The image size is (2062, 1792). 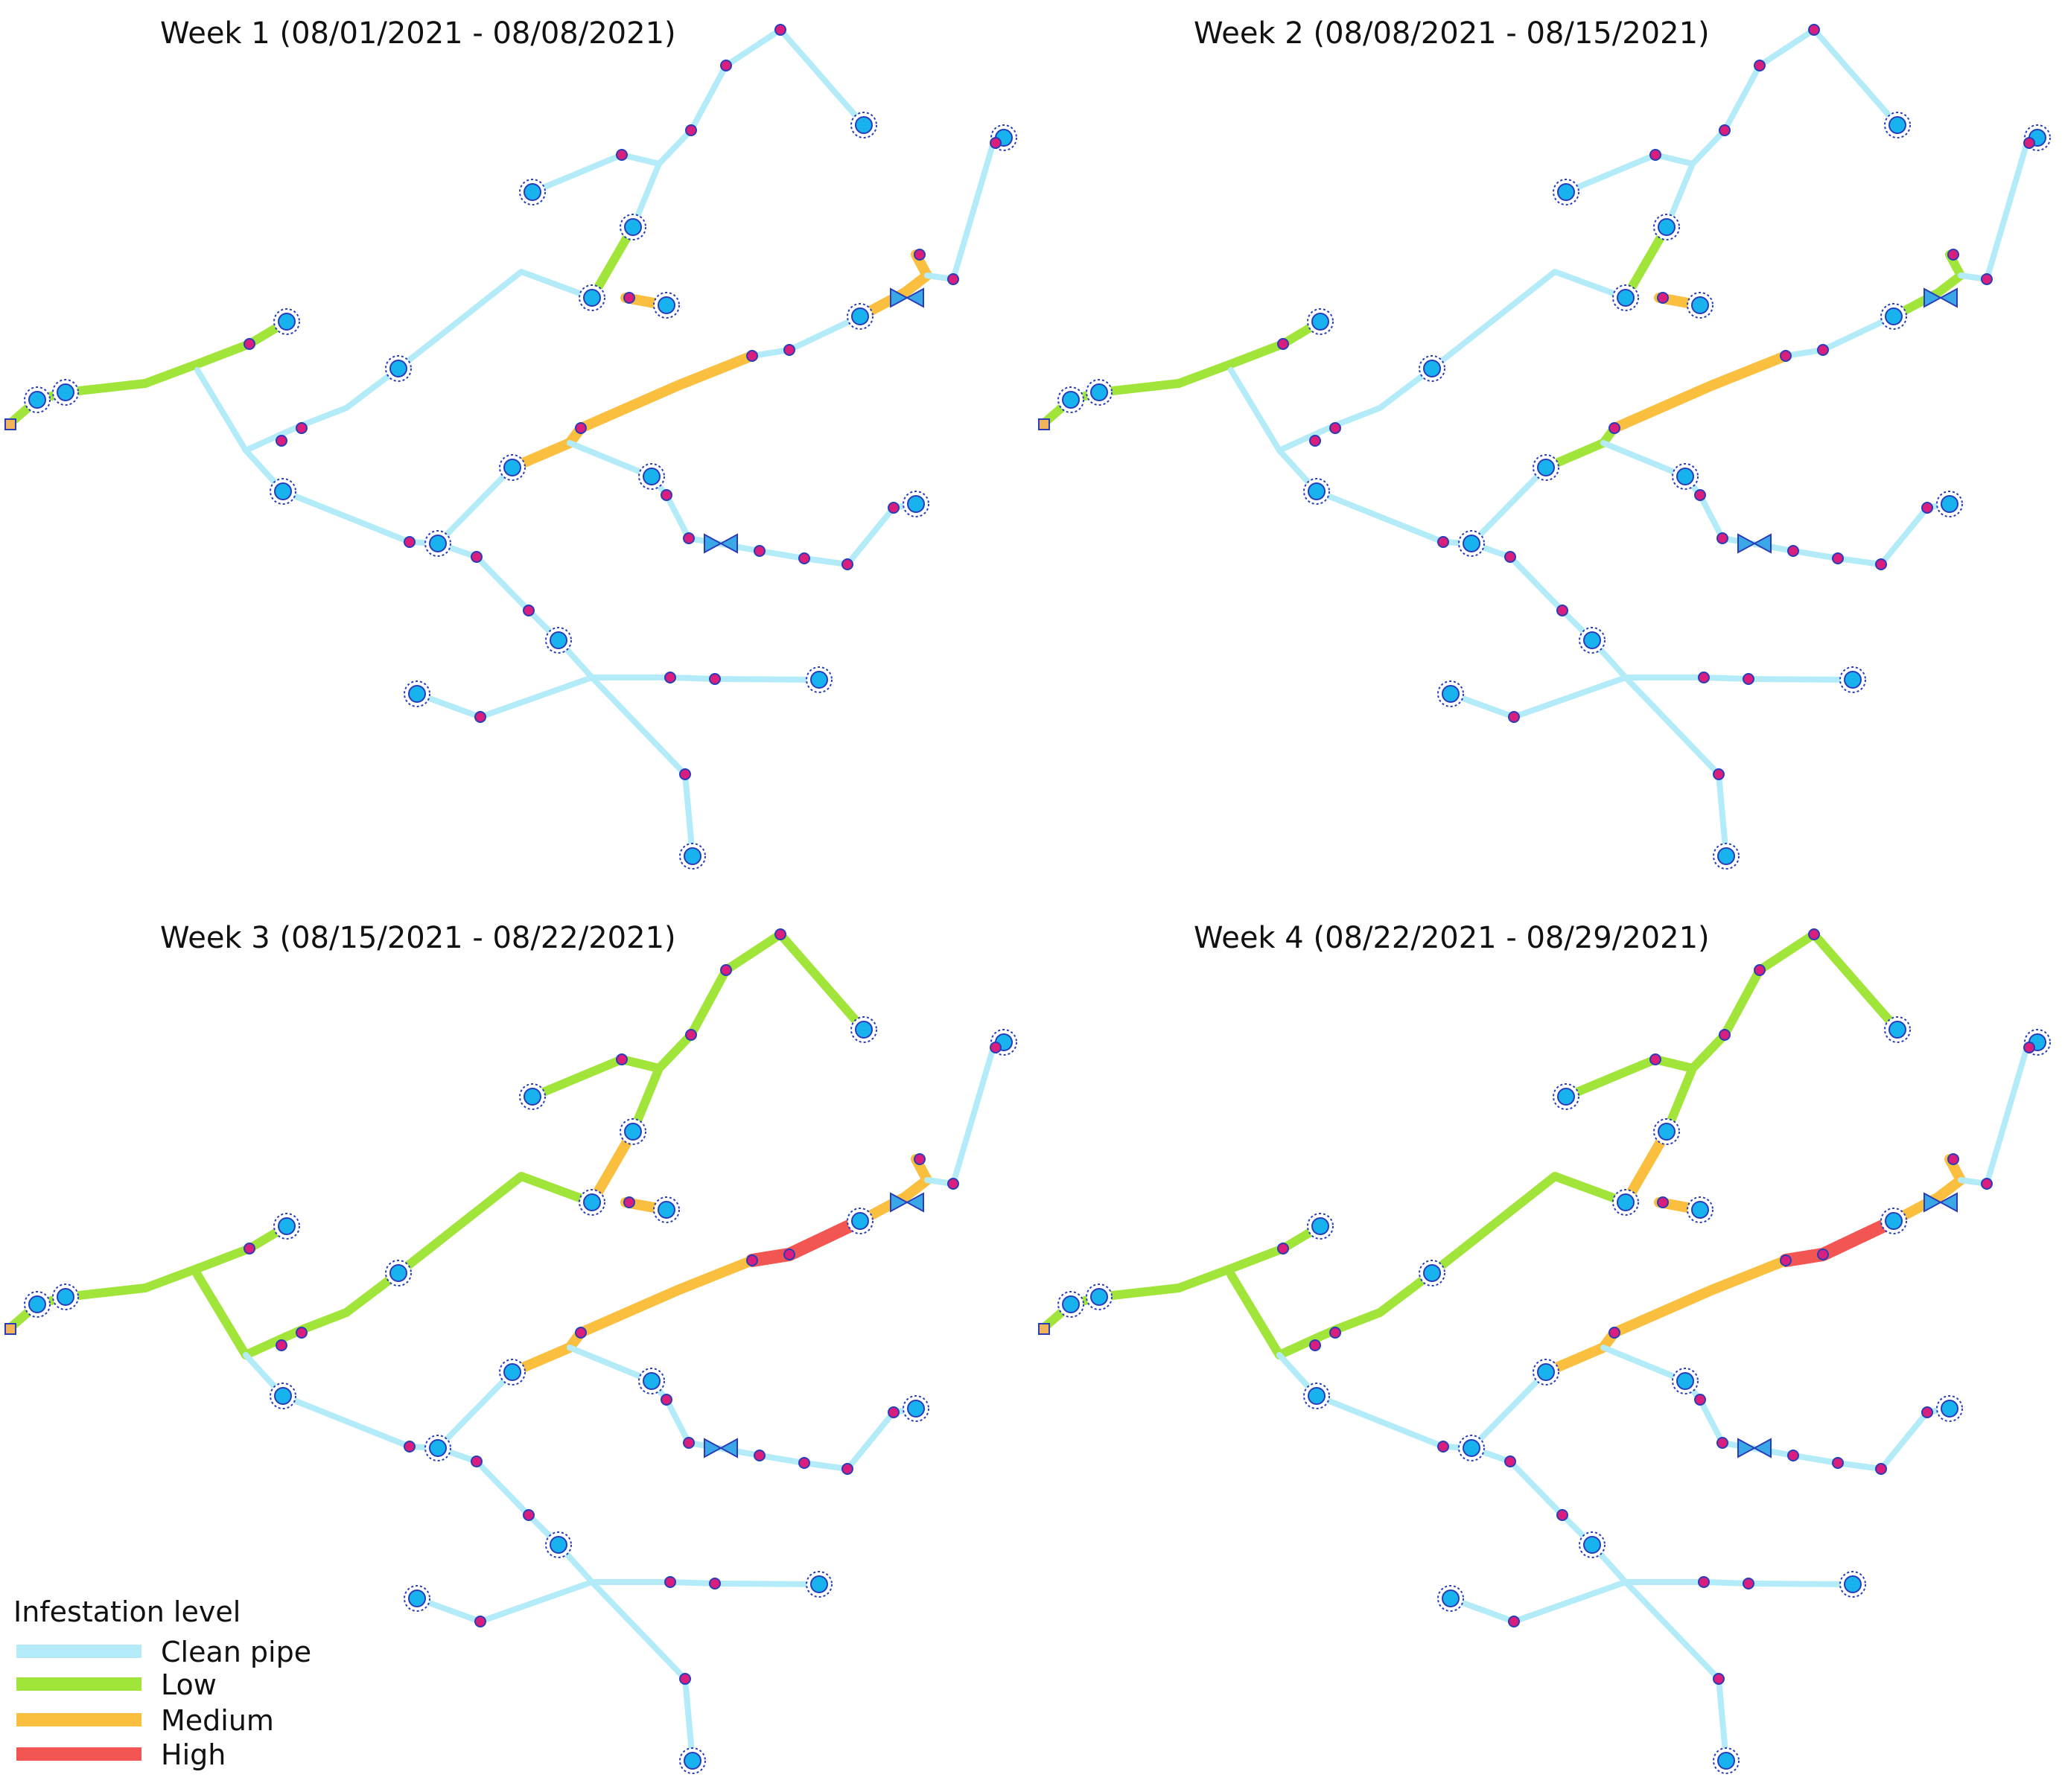 I want to click on legend-label-high: High, so click(x=193, y=1754).